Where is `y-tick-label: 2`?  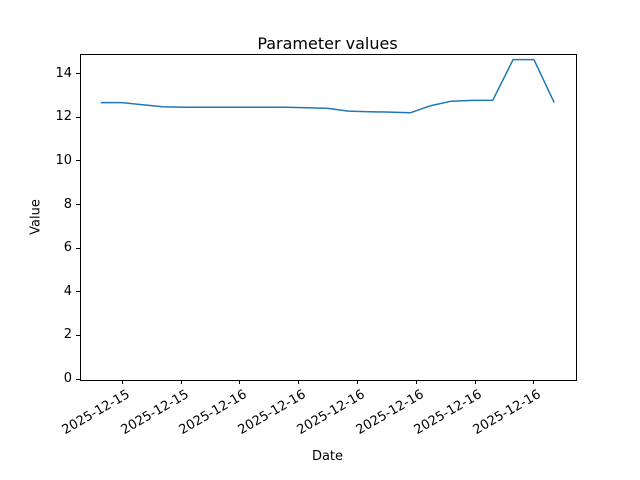 y-tick-label: 2 is located at coordinates (67, 335).